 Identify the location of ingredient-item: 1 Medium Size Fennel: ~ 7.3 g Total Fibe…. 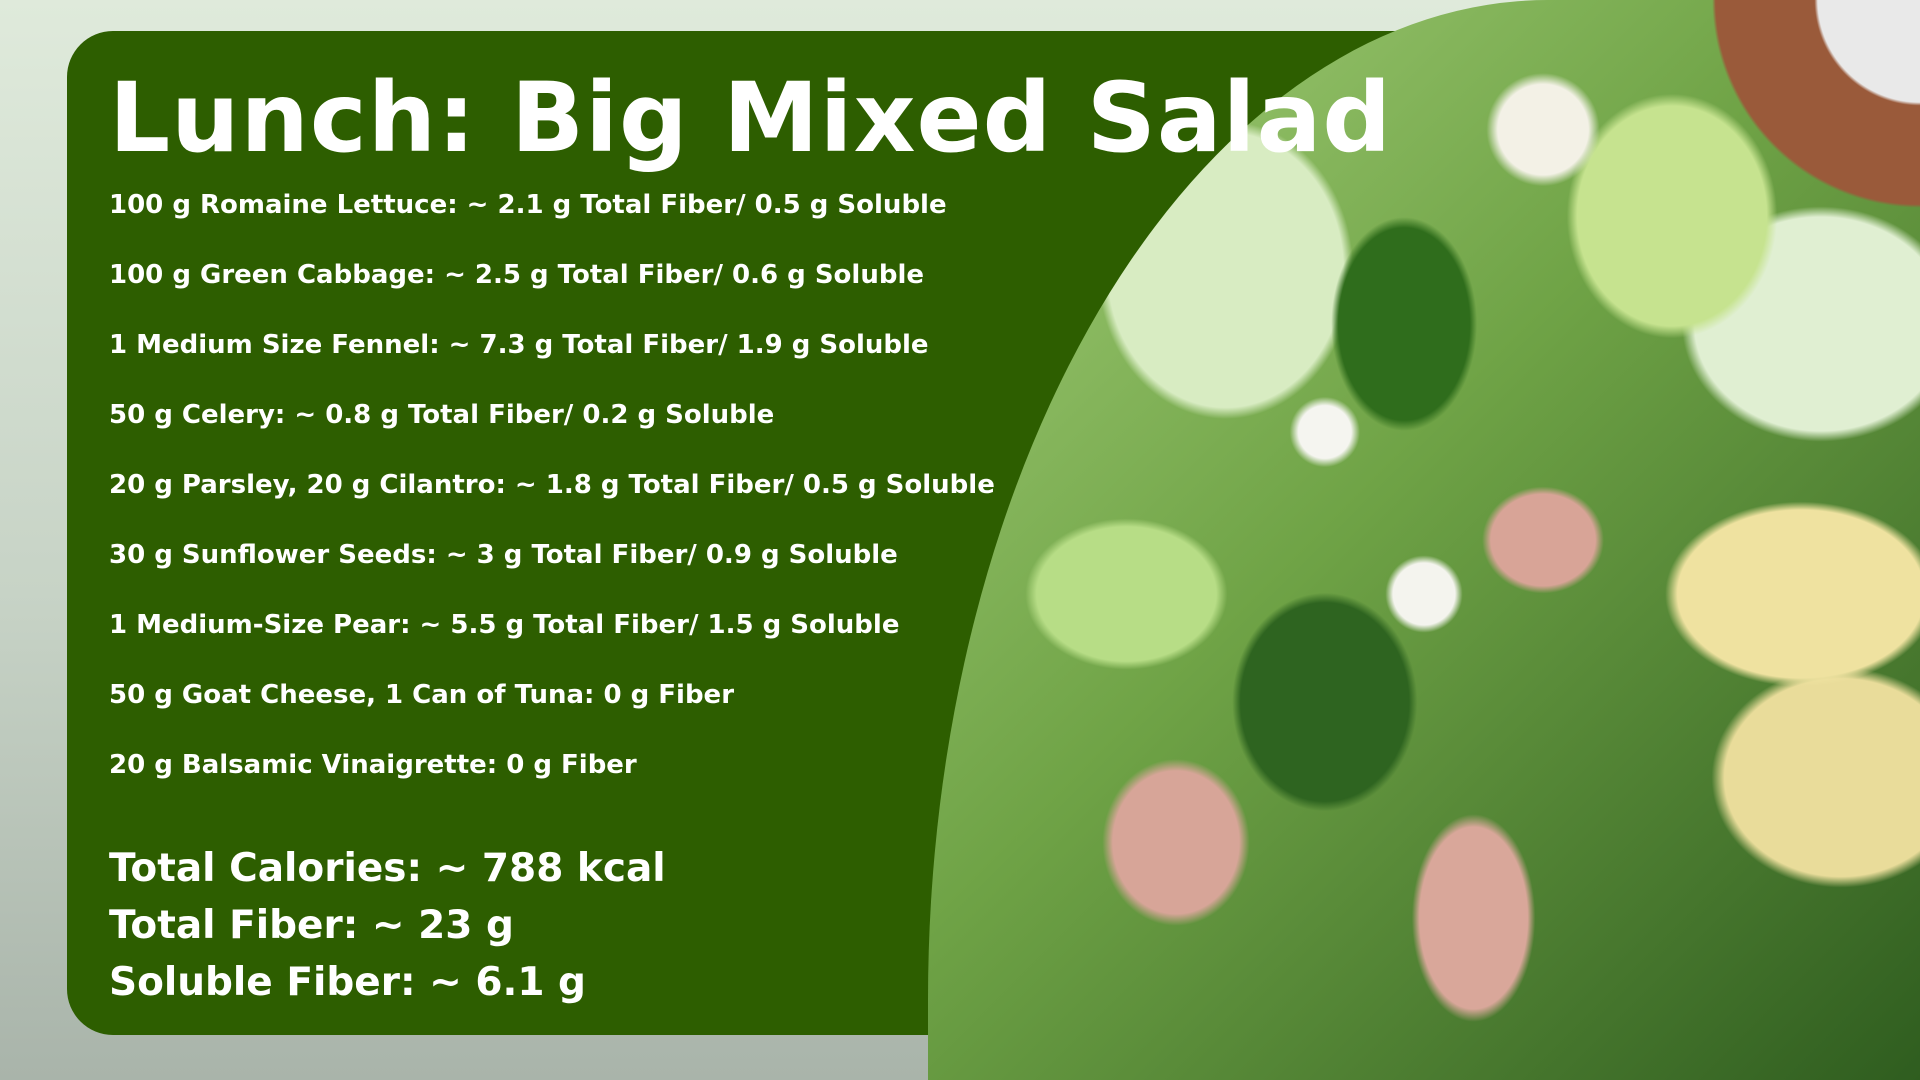
(519, 345).